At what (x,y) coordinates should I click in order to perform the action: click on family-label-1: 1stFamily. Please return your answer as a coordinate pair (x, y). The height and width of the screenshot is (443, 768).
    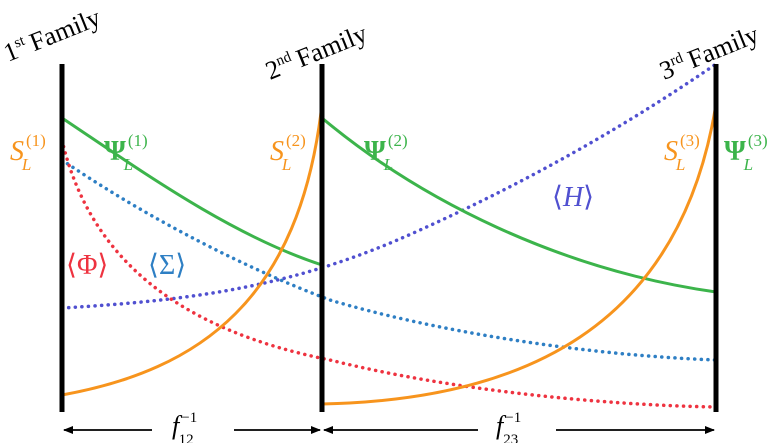
    Looking at the image, I should click on (52, 35).